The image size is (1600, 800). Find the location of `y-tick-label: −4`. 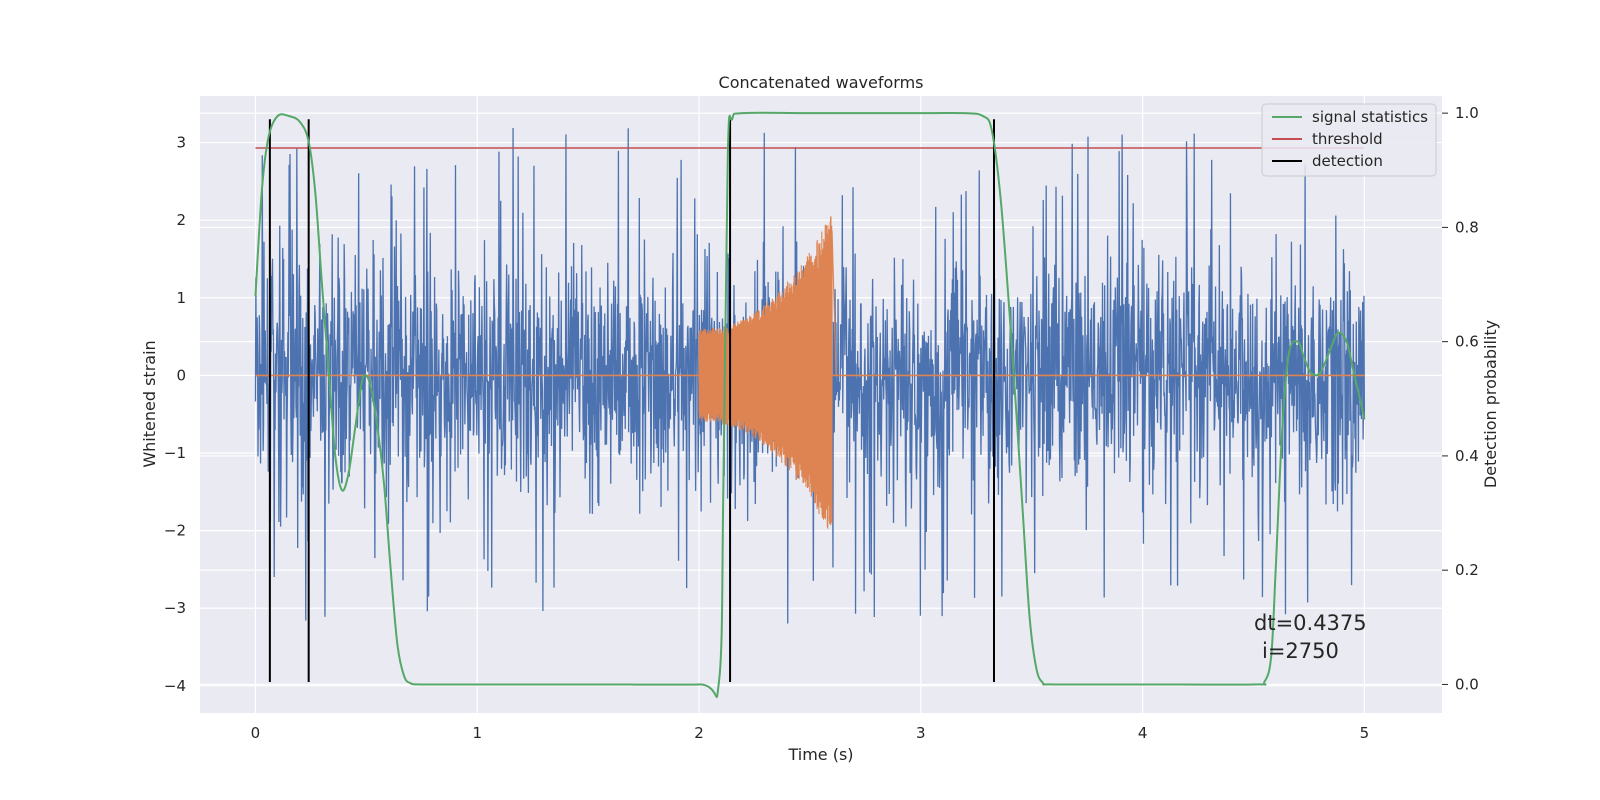

y-tick-label: −4 is located at coordinates (175, 686).